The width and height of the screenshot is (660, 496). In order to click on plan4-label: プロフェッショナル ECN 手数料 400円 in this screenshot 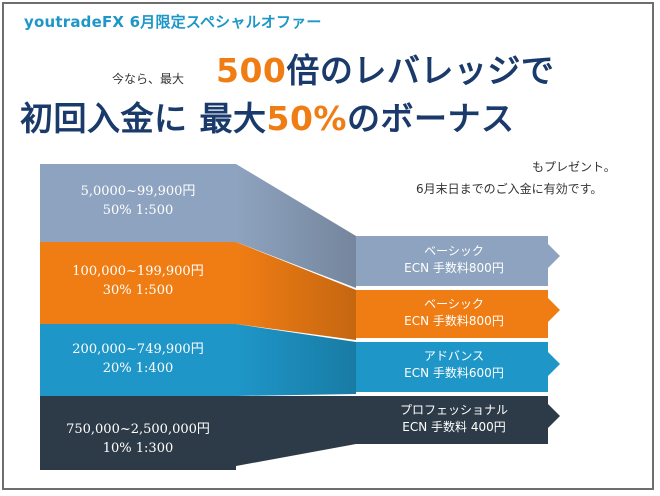, I will do `click(454, 419)`.